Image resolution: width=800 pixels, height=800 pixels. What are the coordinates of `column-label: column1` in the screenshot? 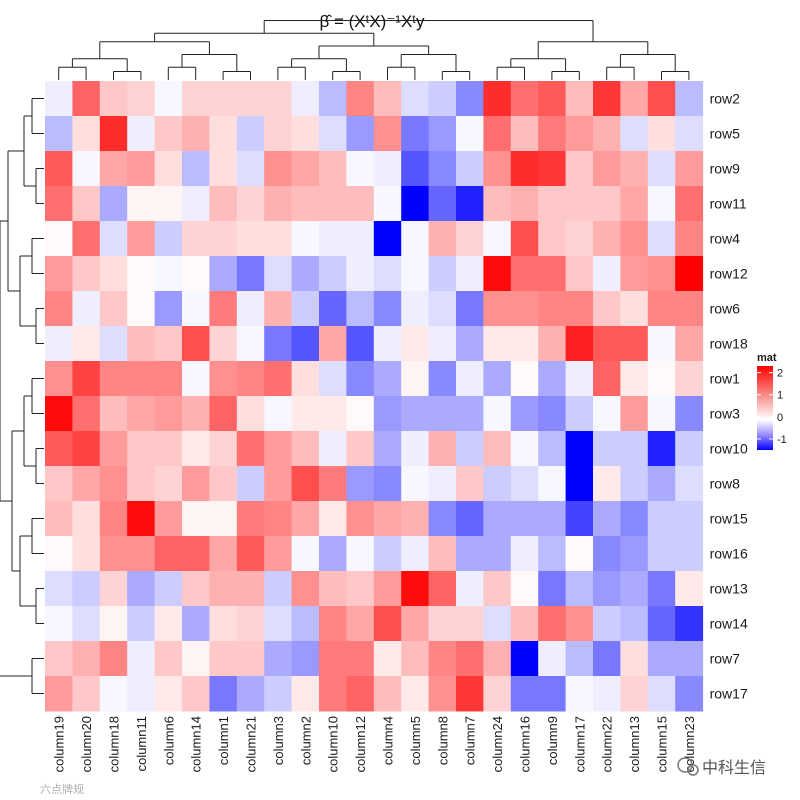 It's located at (223, 740).